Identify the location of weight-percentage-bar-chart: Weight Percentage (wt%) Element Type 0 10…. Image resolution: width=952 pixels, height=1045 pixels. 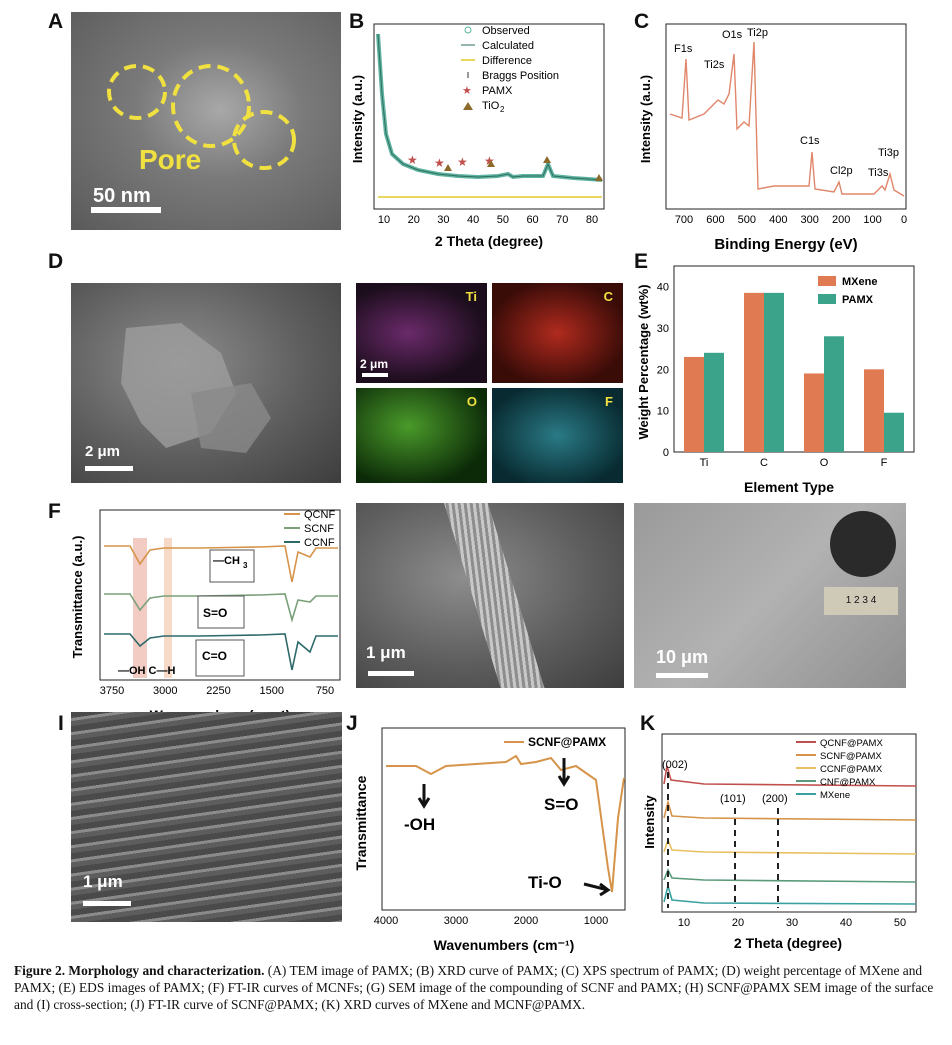
(775, 380).